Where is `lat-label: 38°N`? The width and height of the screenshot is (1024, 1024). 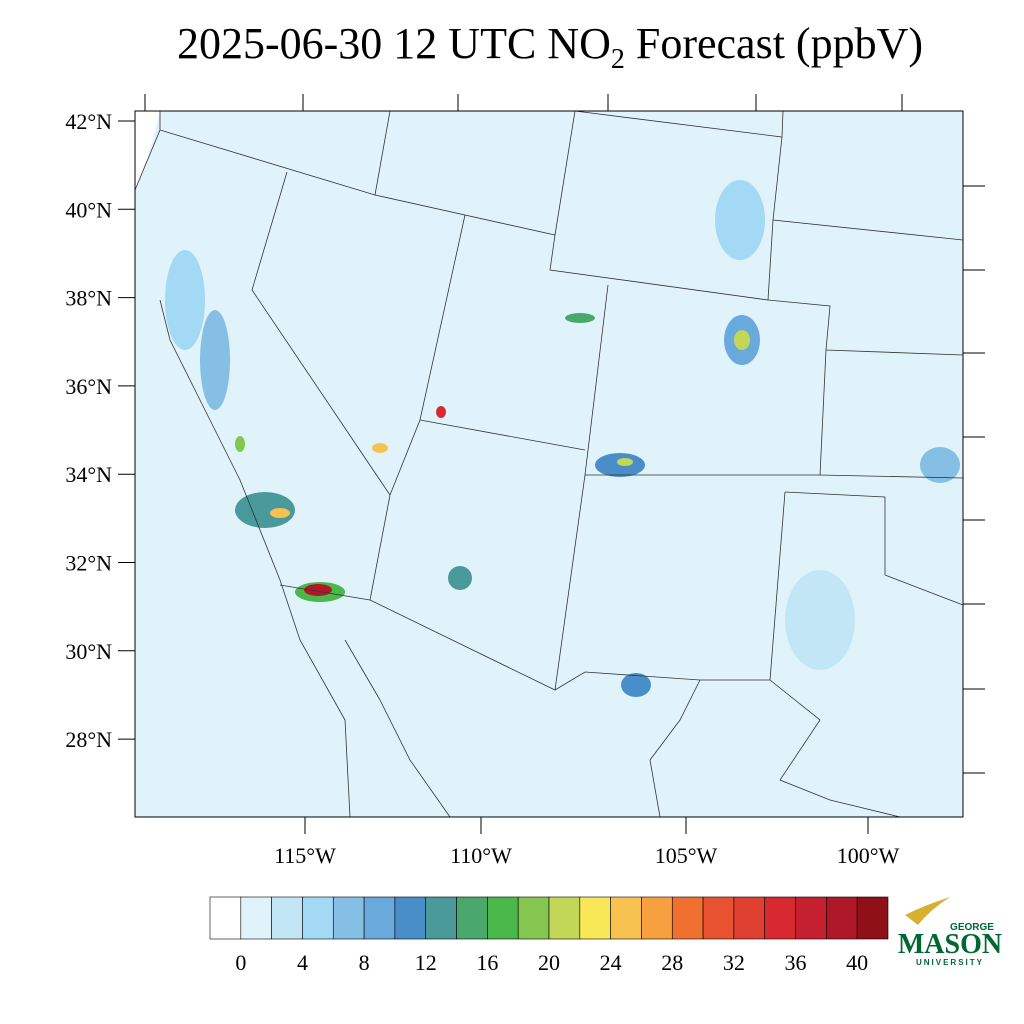 lat-label: 38°N is located at coordinates (88, 298).